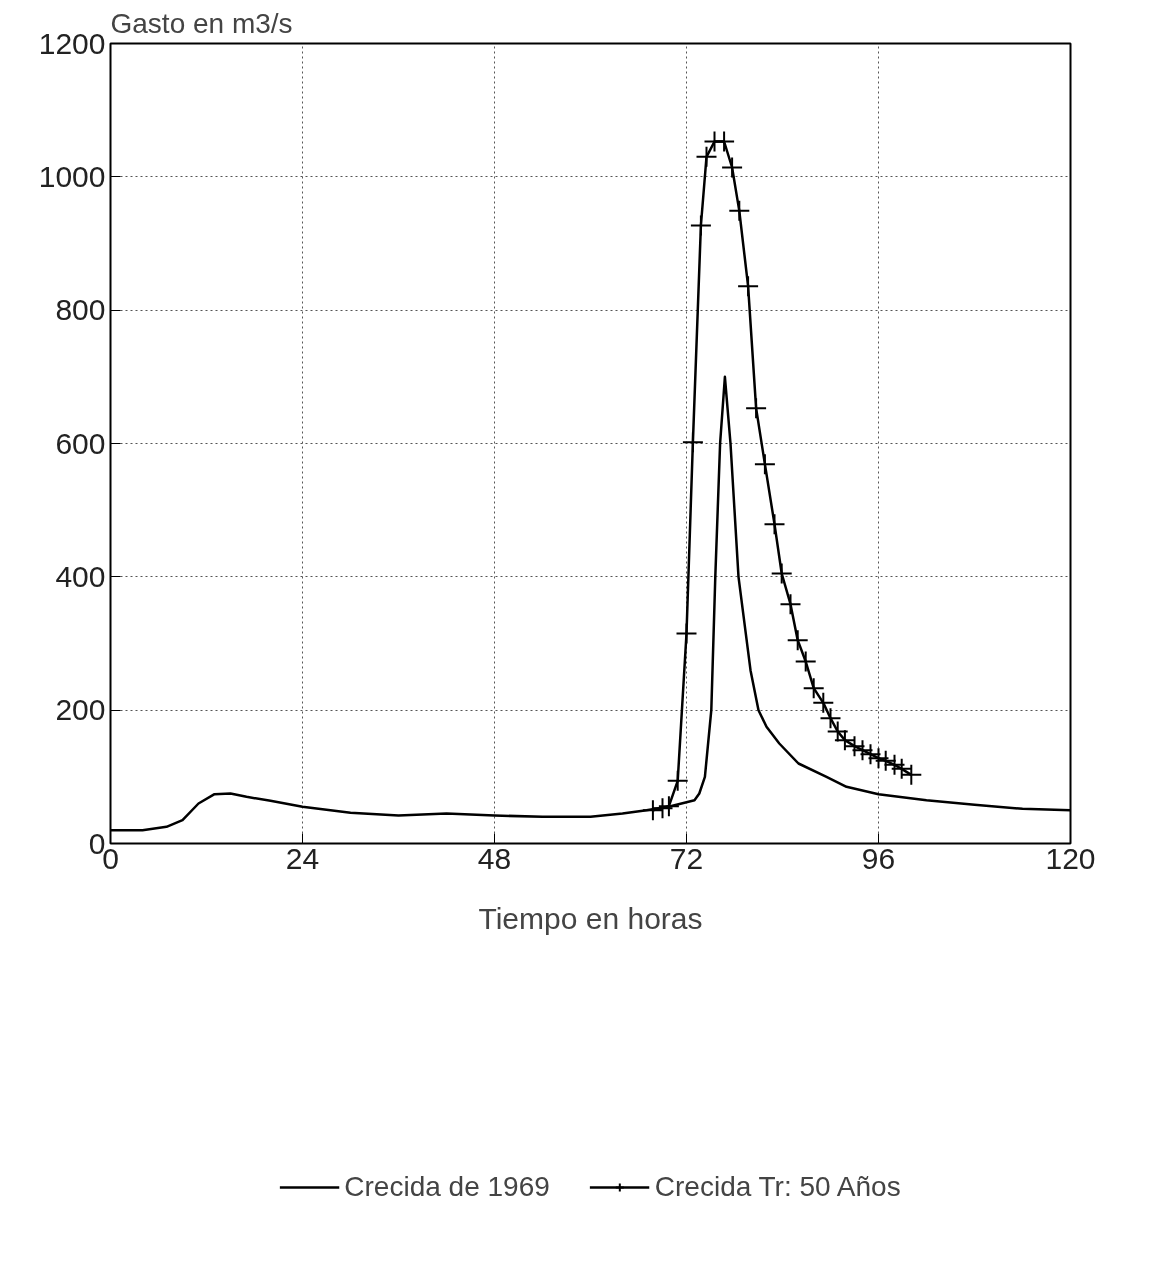 The width and height of the screenshot is (1176, 1267). I want to click on x-tick-label: 72, so click(686, 858).